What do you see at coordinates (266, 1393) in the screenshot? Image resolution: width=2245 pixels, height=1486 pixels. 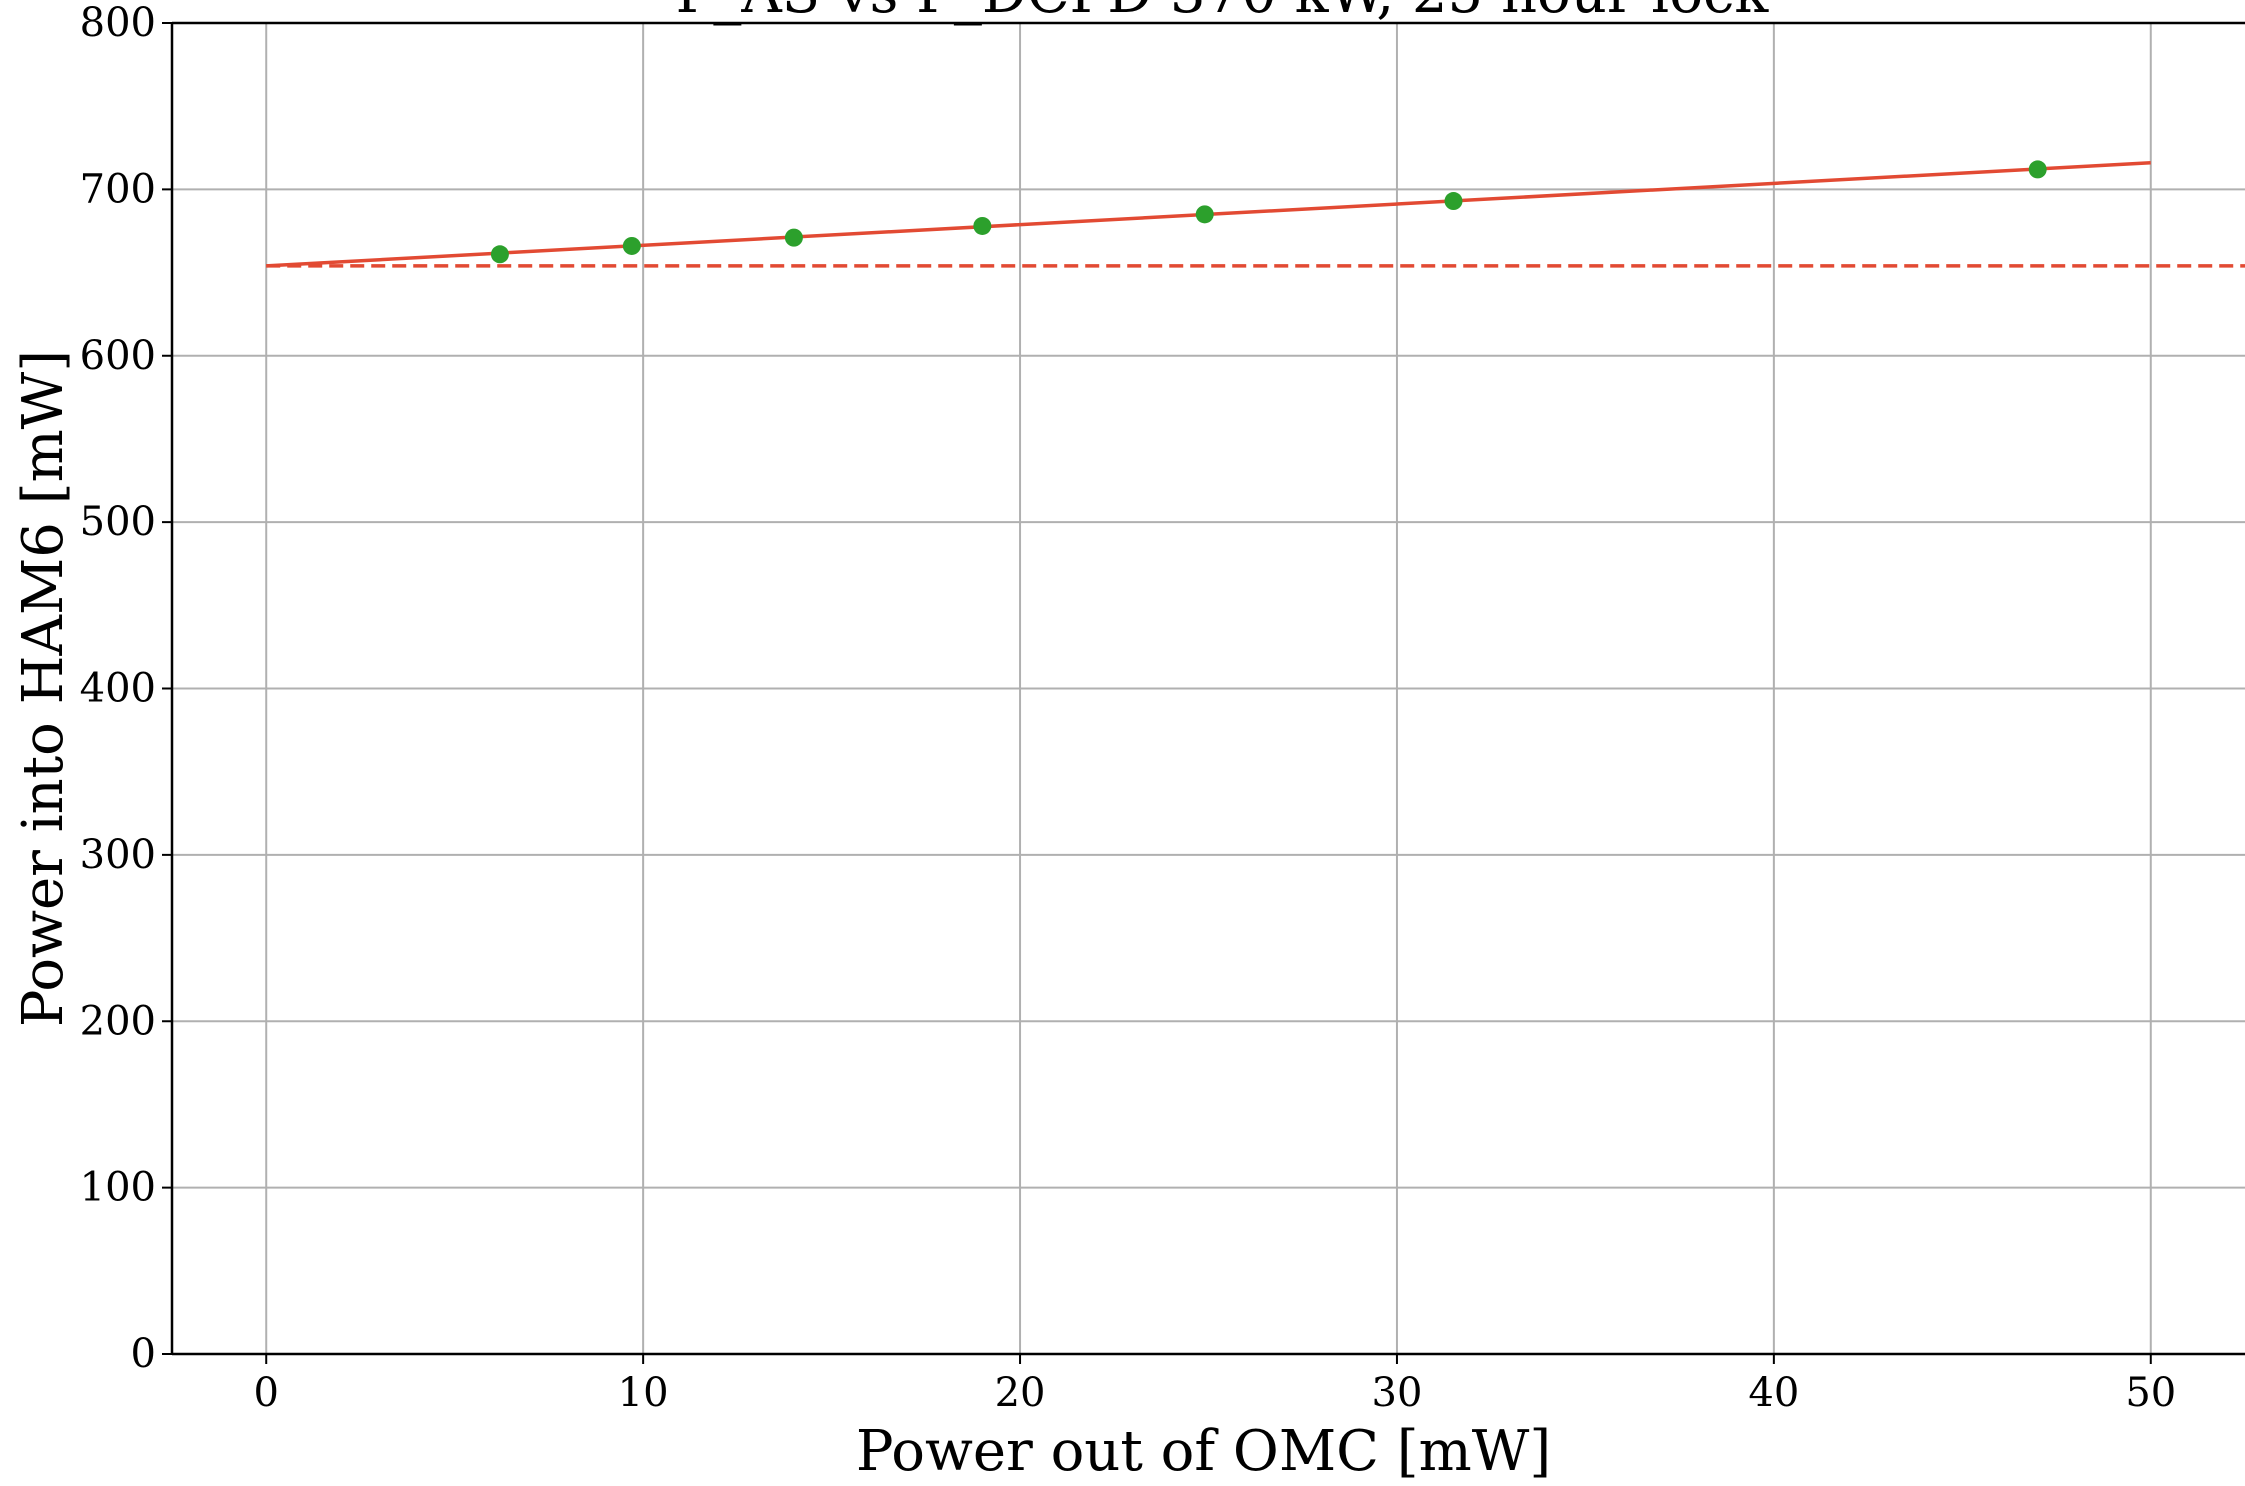 I see `x-tick-label-0: 0` at bounding box center [266, 1393].